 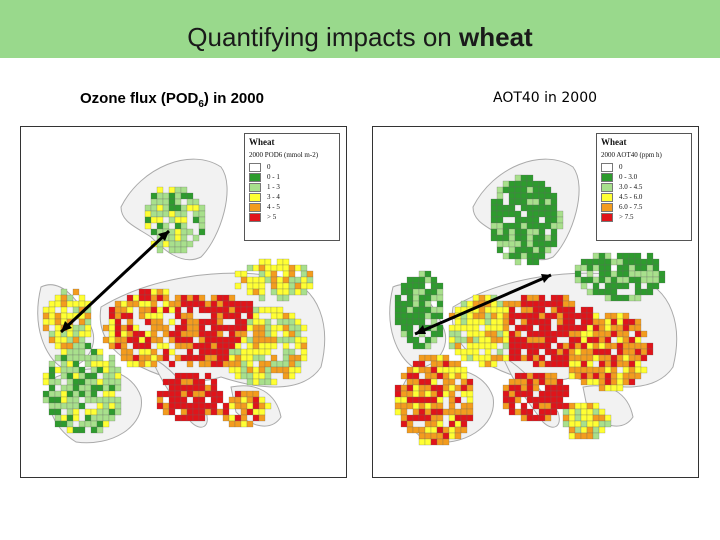 What do you see at coordinates (644, 167) in the screenshot?
I see `aot40-legend-row: 0` at bounding box center [644, 167].